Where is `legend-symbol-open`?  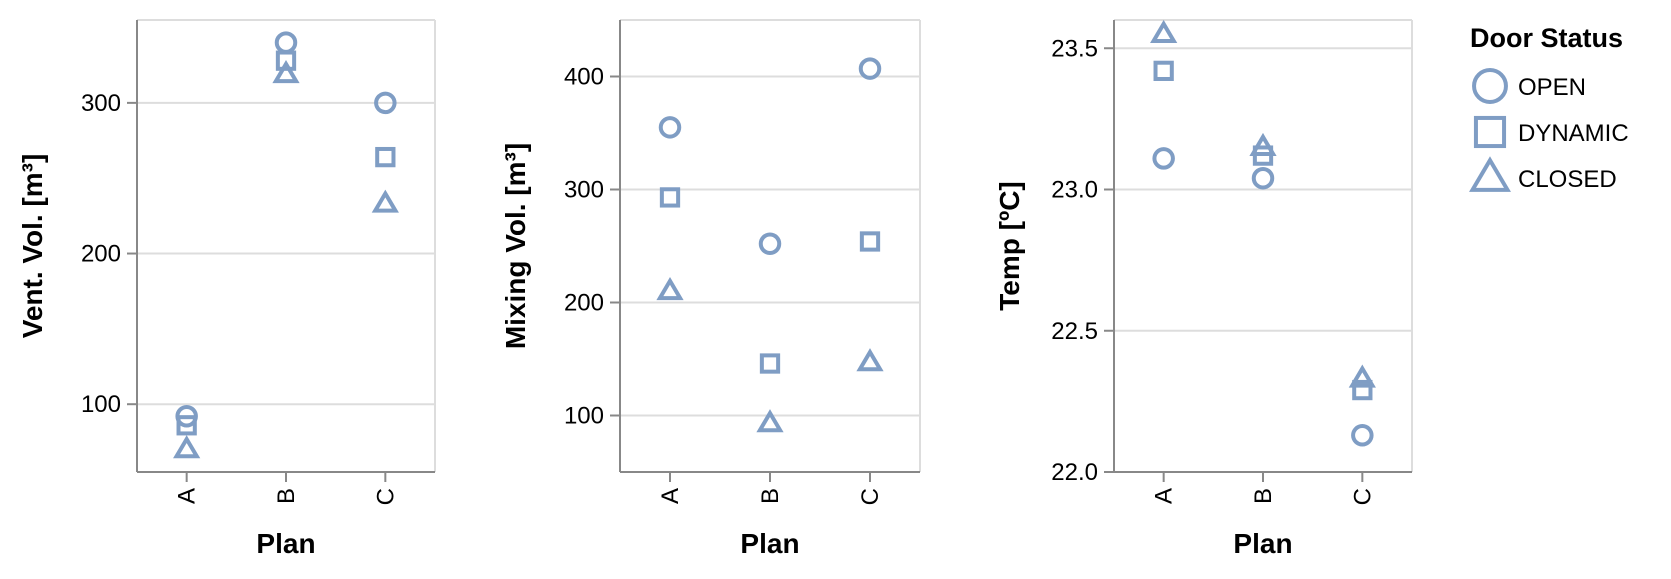
legend-symbol-open is located at coordinates (1490, 86).